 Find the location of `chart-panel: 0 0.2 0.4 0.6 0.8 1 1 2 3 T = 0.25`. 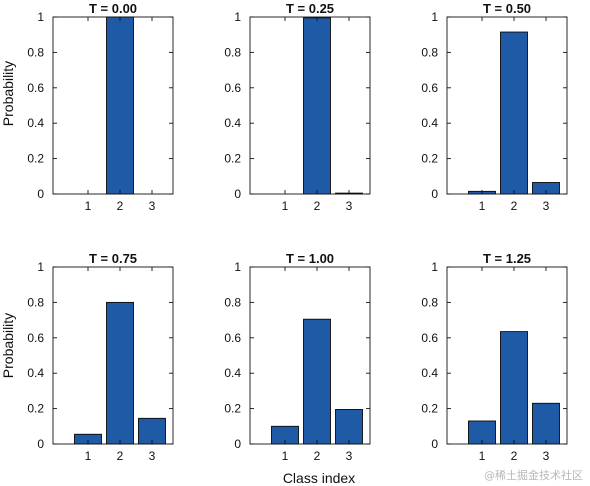

chart-panel: 0 0.2 0.4 0.6 0.8 1 1 2 3 T = 0.25 is located at coordinates (297, 107).